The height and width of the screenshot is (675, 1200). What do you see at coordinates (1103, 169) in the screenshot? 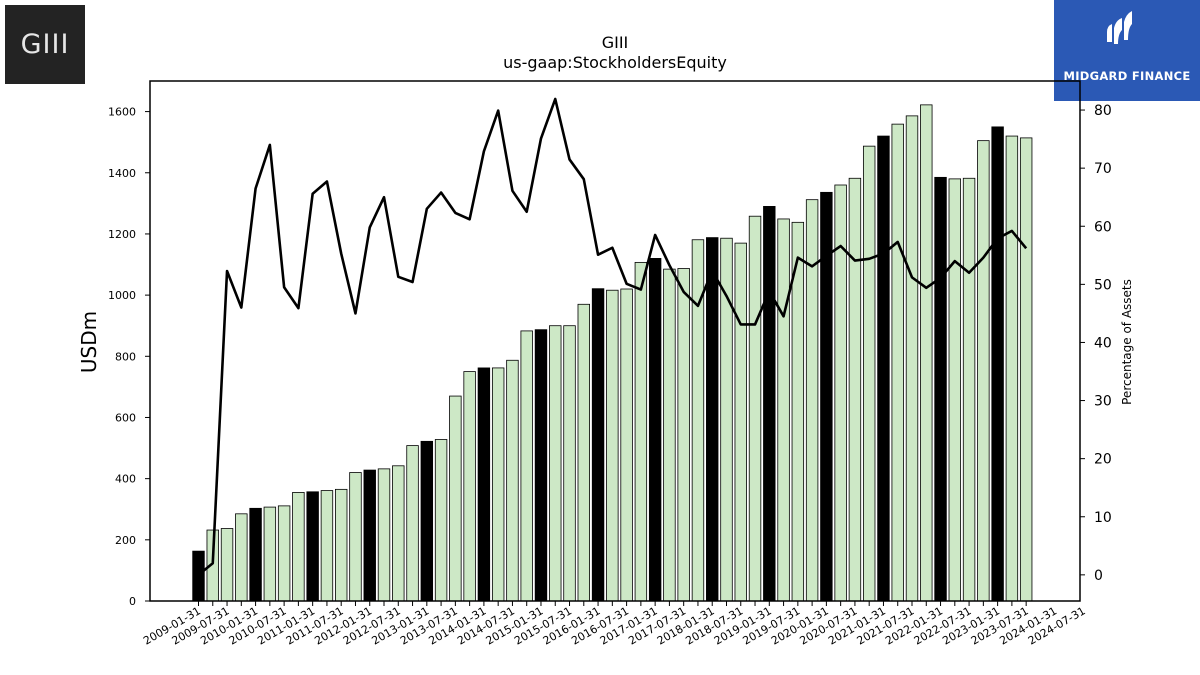
I see `y2-tick-label: 70` at bounding box center [1103, 169].